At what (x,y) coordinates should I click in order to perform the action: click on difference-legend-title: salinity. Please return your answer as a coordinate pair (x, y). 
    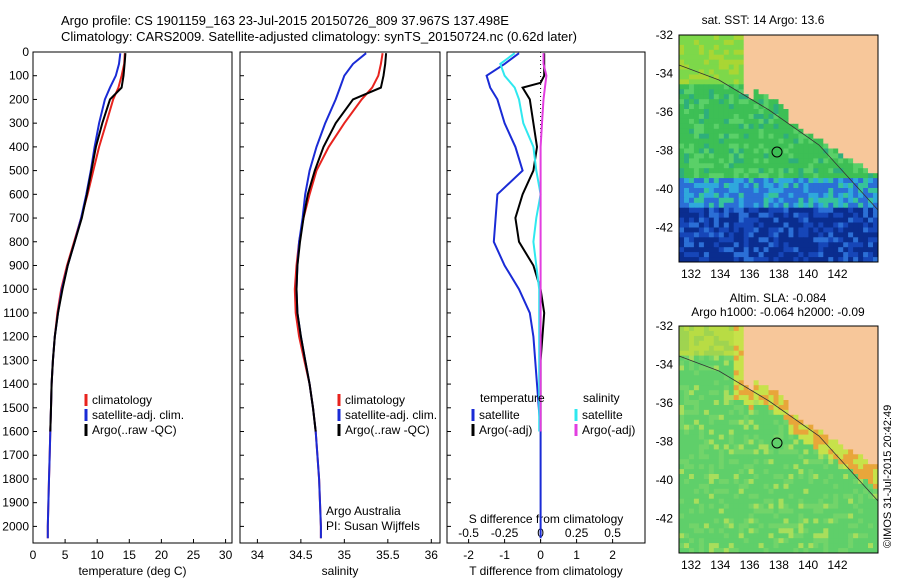
    Looking at the image, I should click on (601, 398).